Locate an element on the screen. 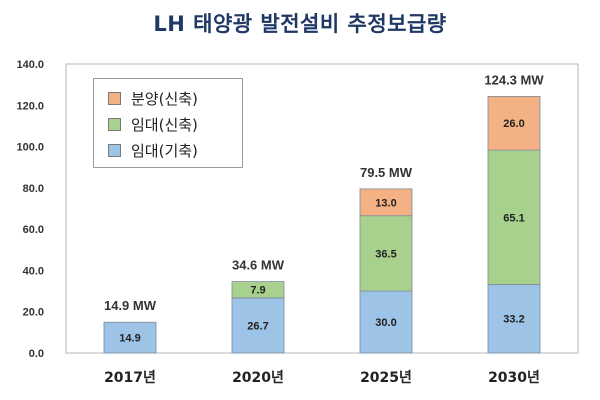 The height and width of the screenshot is (400, 600). segment-value-label: 65.1 is located at coordinates (513, 218).